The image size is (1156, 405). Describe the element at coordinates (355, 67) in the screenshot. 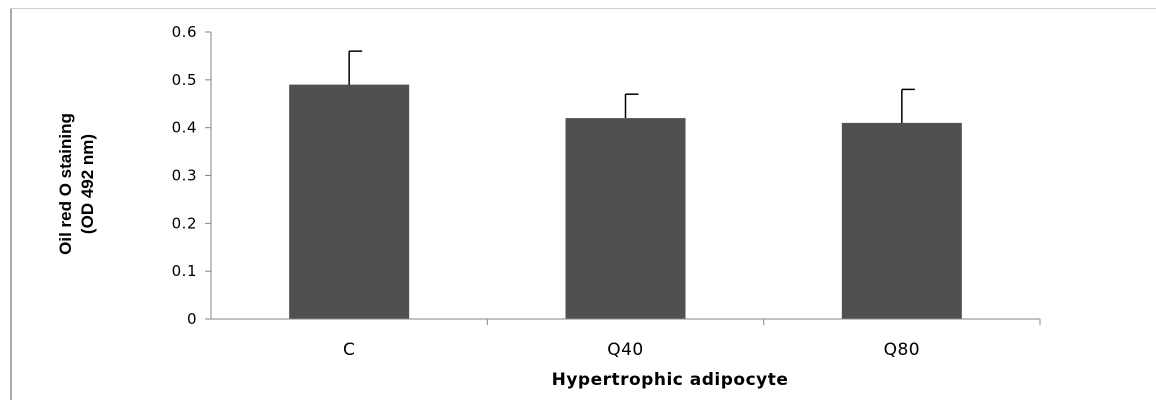

I see `error-bar-c` at that location.